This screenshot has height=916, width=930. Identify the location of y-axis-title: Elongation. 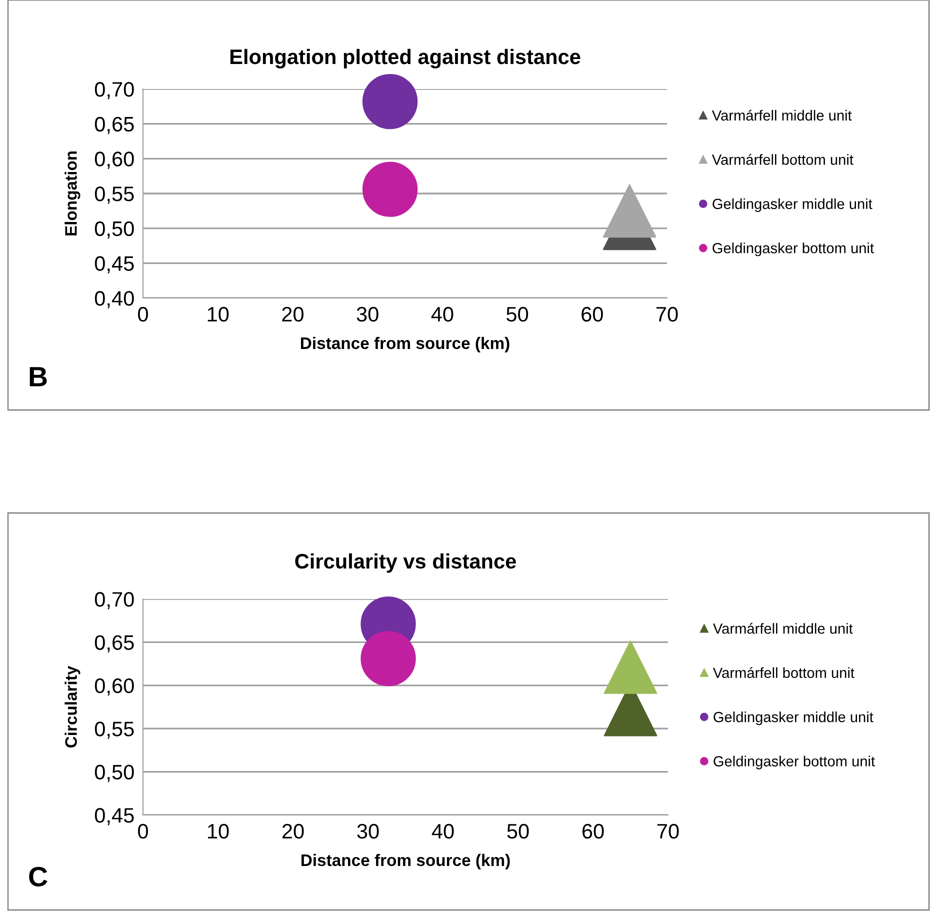
(72, 193).